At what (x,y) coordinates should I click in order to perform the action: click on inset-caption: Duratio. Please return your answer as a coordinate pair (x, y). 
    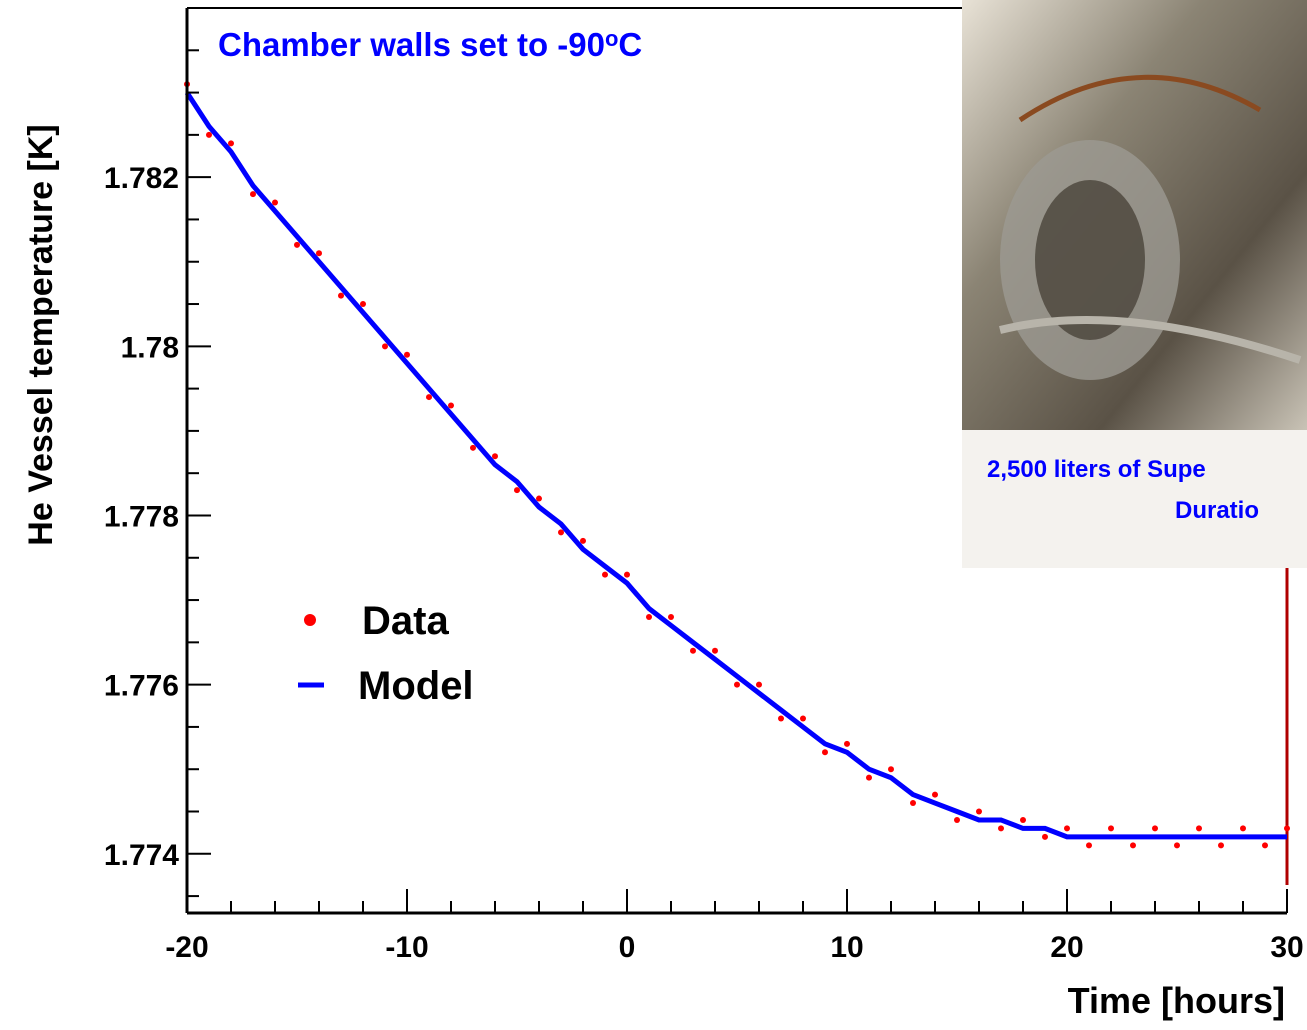
    Looking at the image, I should click on (1217, 510).